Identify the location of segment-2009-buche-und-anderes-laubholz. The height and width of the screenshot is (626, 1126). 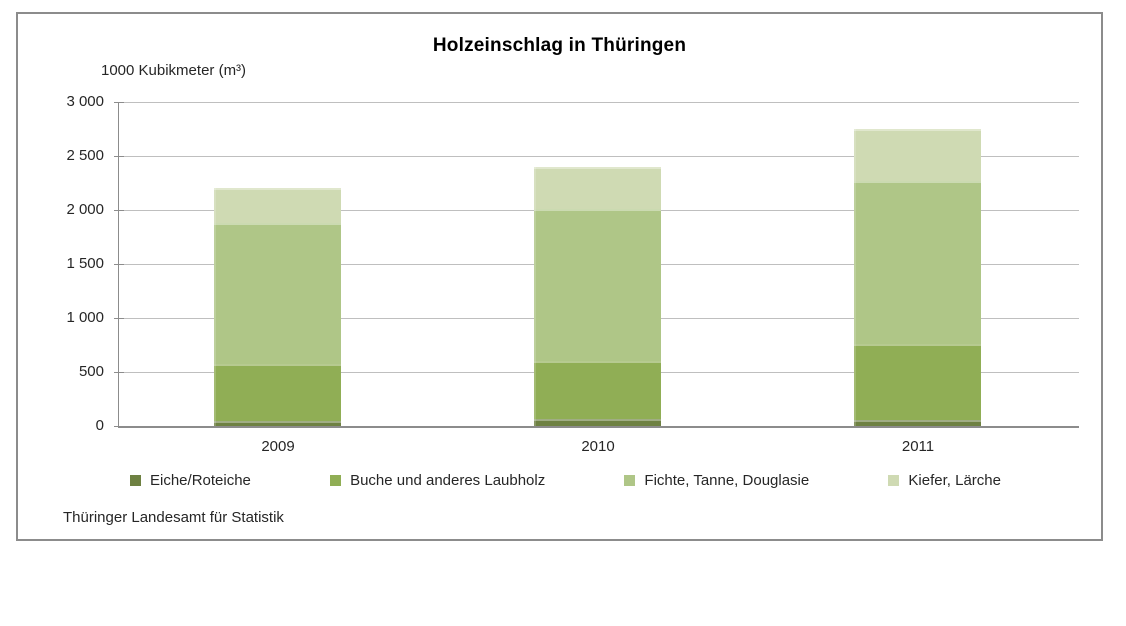
(277, 392).